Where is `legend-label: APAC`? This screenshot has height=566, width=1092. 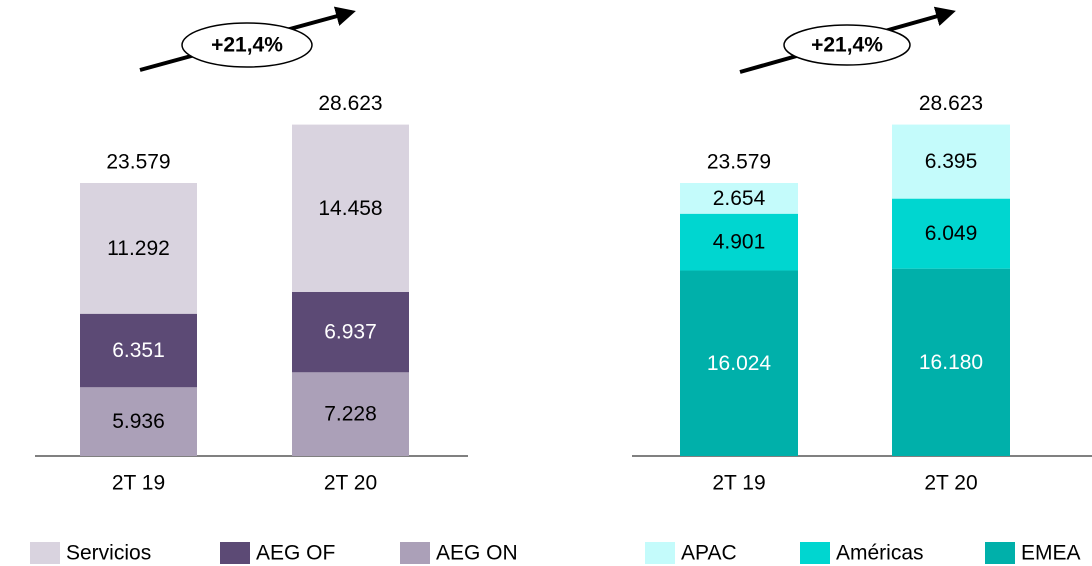 legend-label: APAC is located at coordinates (709, 553).